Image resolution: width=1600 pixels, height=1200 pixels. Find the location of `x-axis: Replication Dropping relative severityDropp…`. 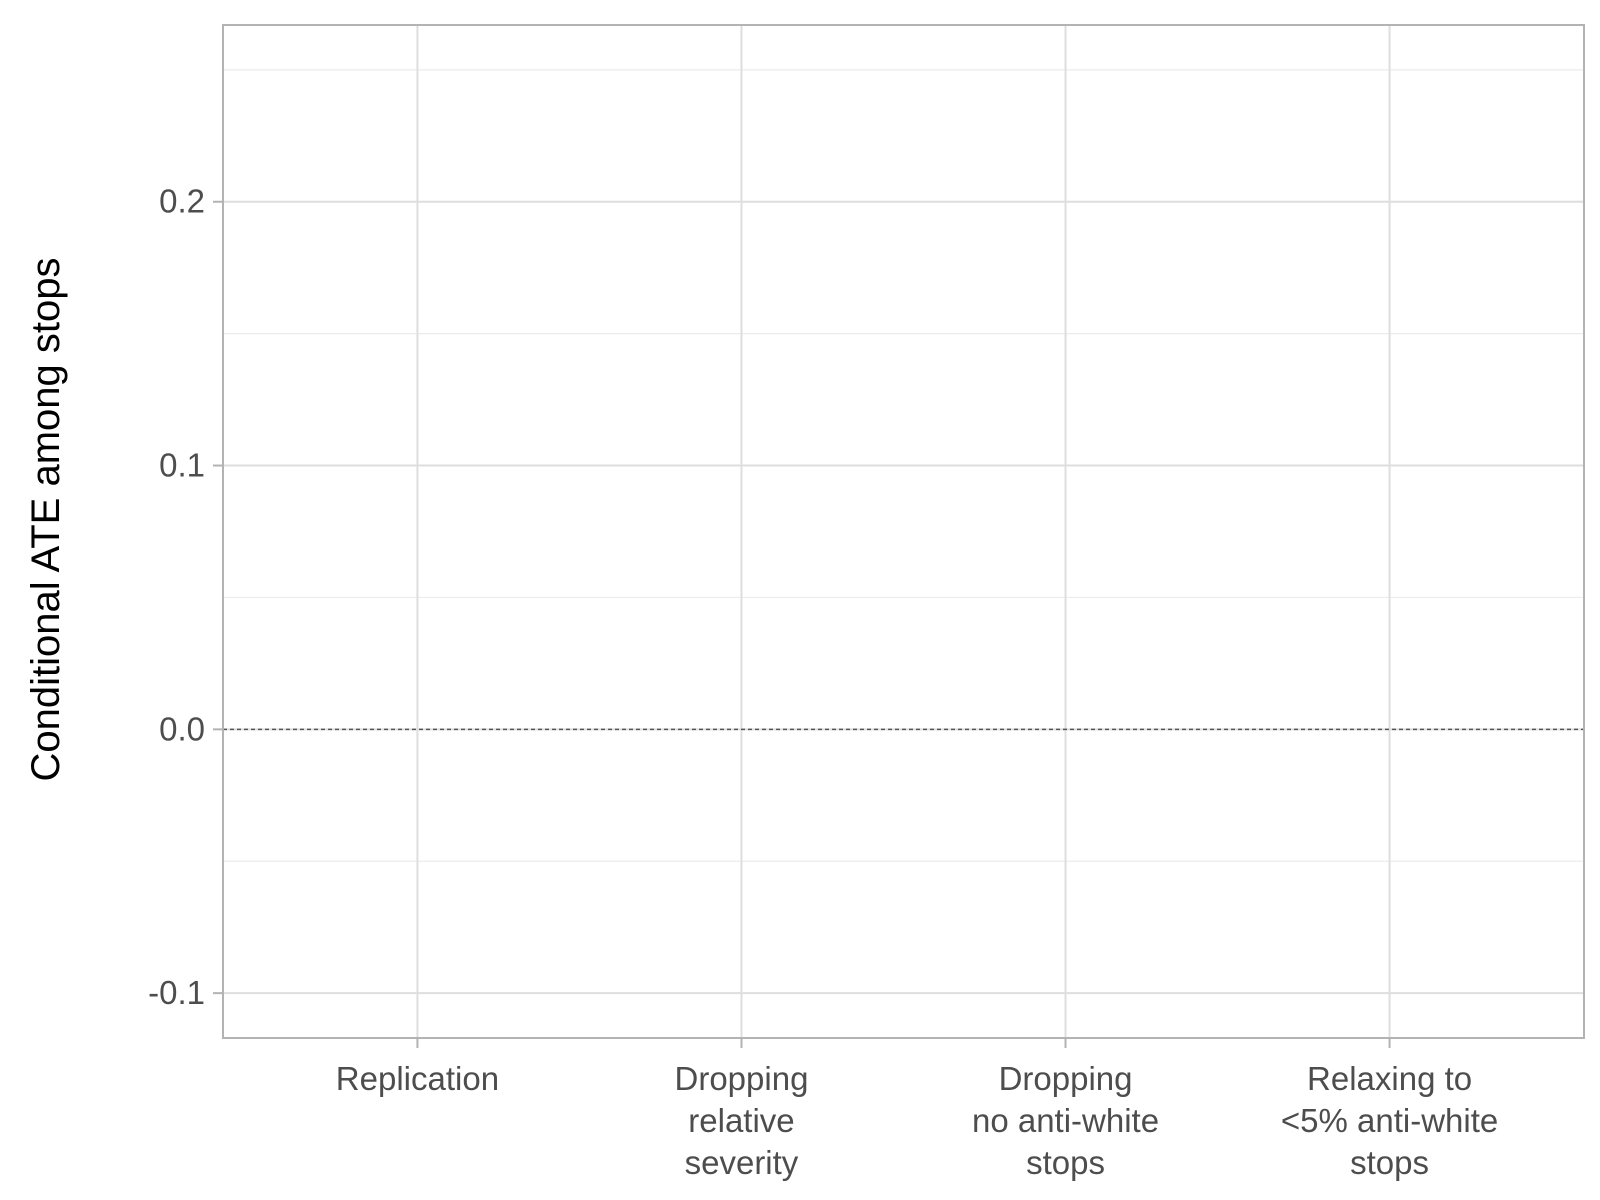

x-axis: Replication Dropping relative severityDropp… is located at coordinates (917, 1109).